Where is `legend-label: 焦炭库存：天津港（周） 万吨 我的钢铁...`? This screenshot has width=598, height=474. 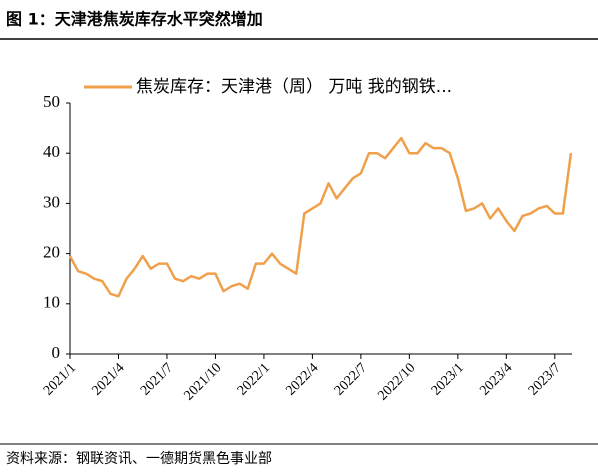 legend-label: 焦炭库存：天津港（周） 万吨 我的钢铁... is located at coordinates (294, 87).